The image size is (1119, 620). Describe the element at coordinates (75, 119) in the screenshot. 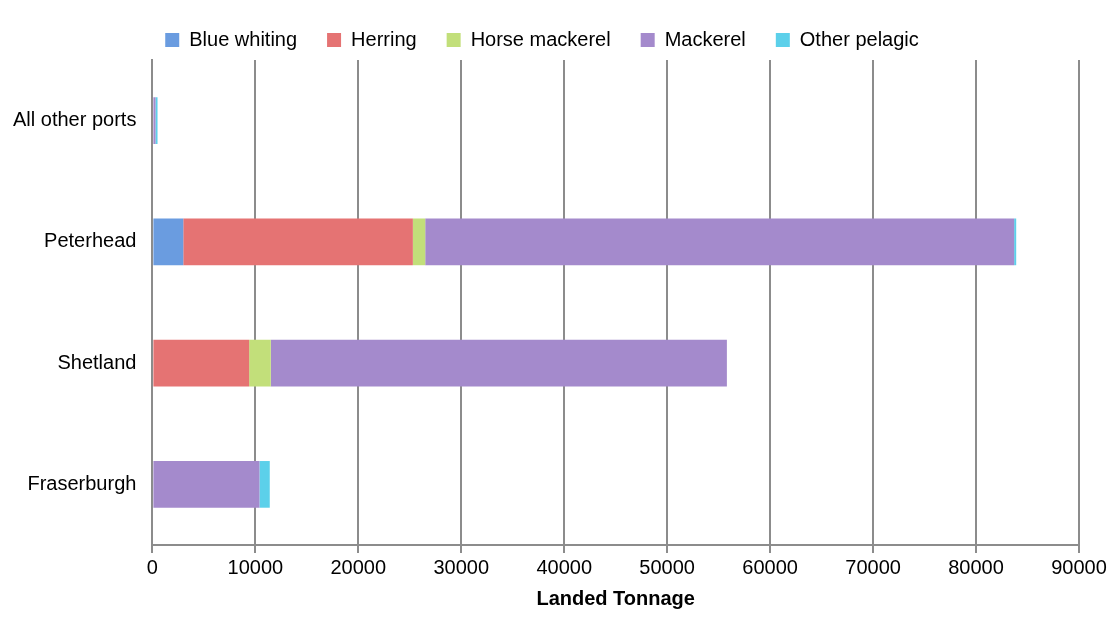

I see `y-tick-label: All other ports` at that location.